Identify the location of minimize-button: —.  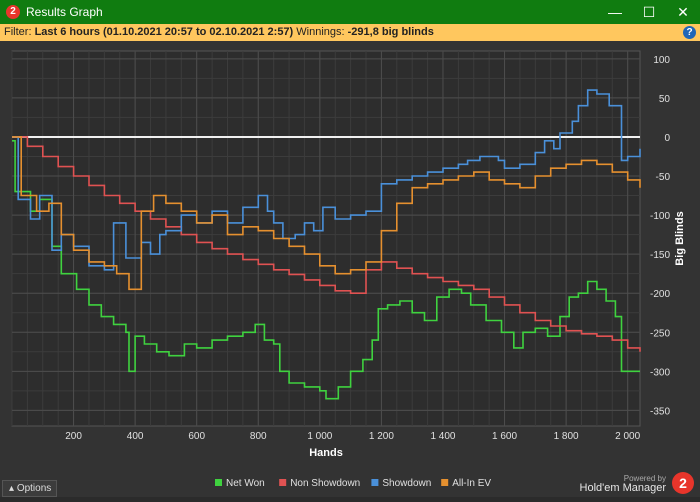
(615, 12).